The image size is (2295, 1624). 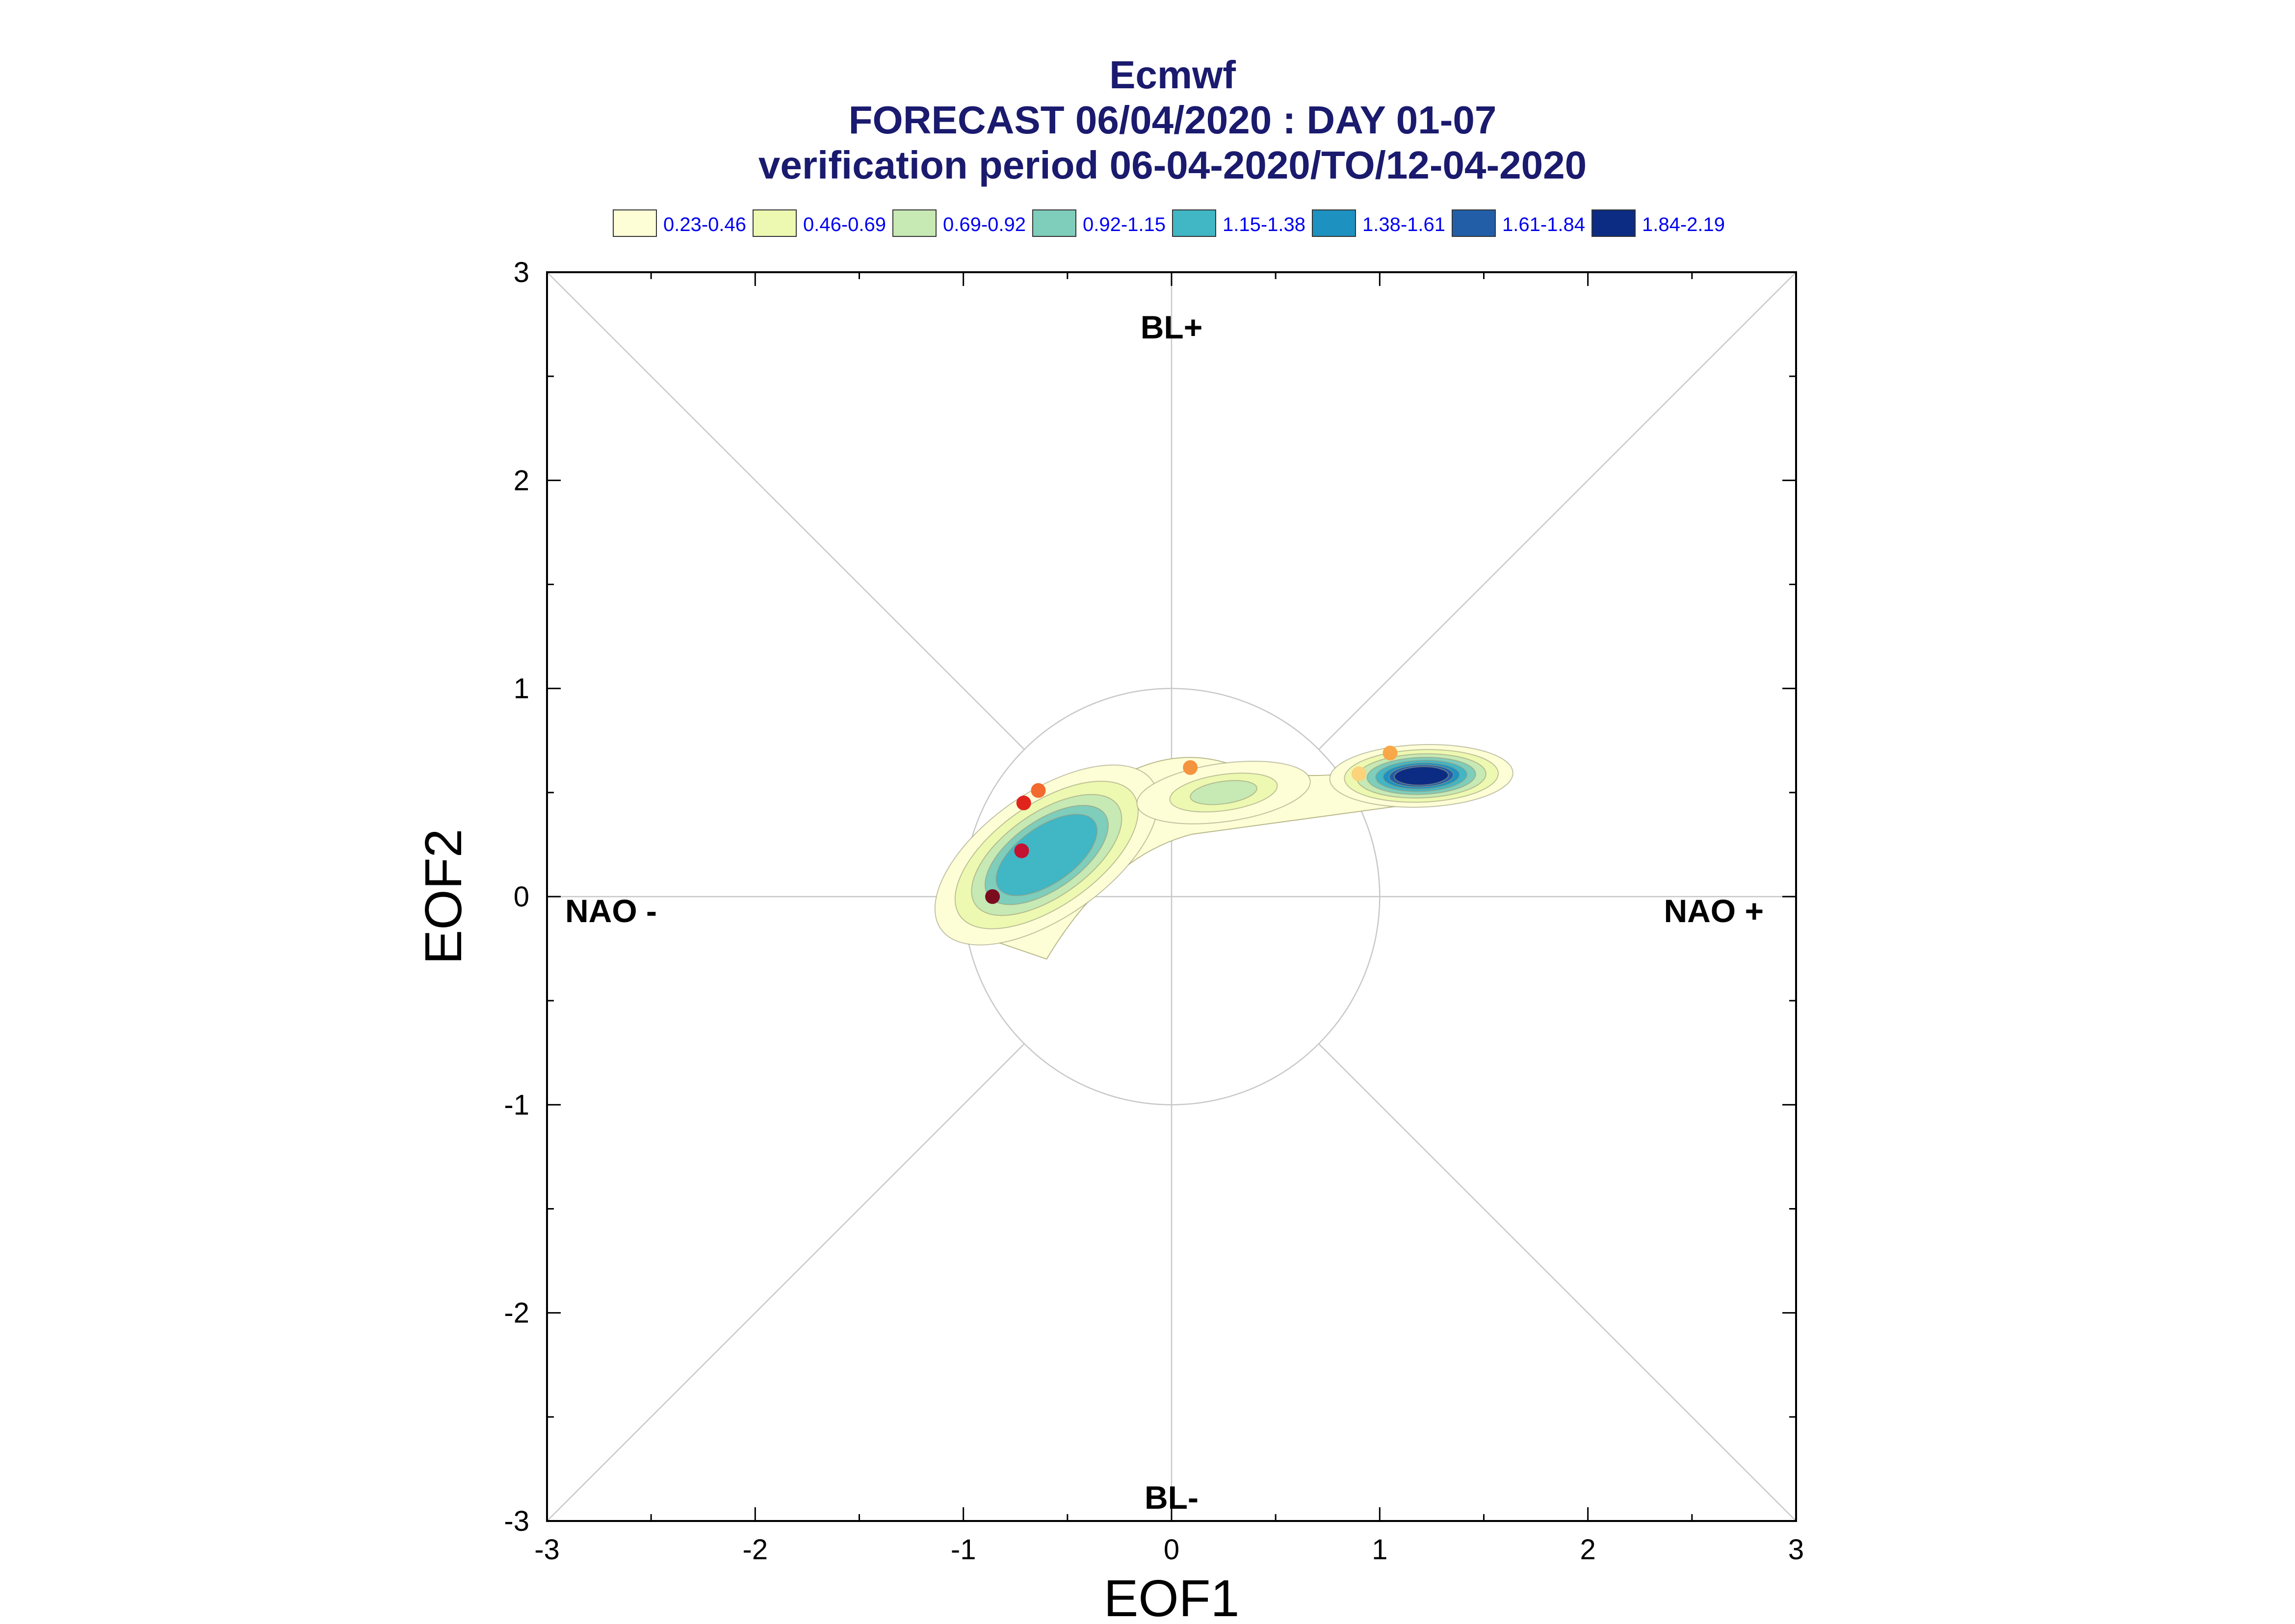 I want to click on regime-label-bottom: BL-, so click(x=1172, y=1497).